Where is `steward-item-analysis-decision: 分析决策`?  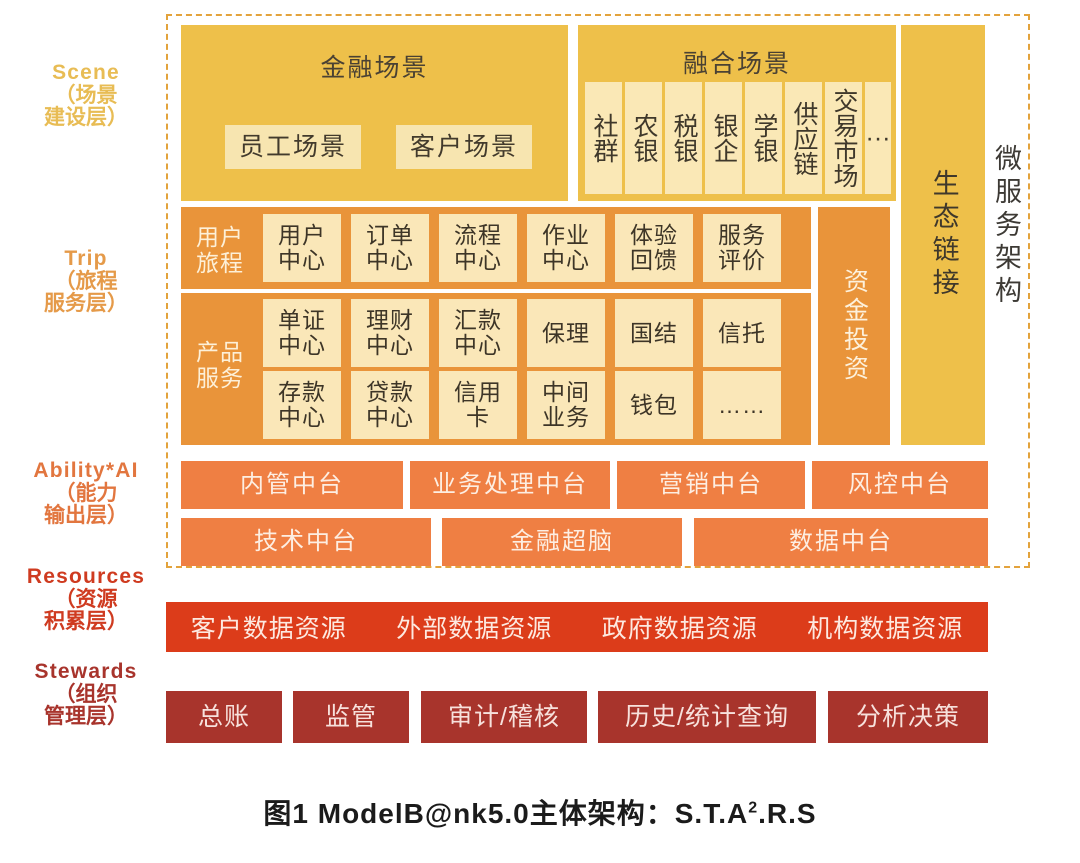 steward-item-analysis-decision: 分析决策 is located at coordinates (908, 717).